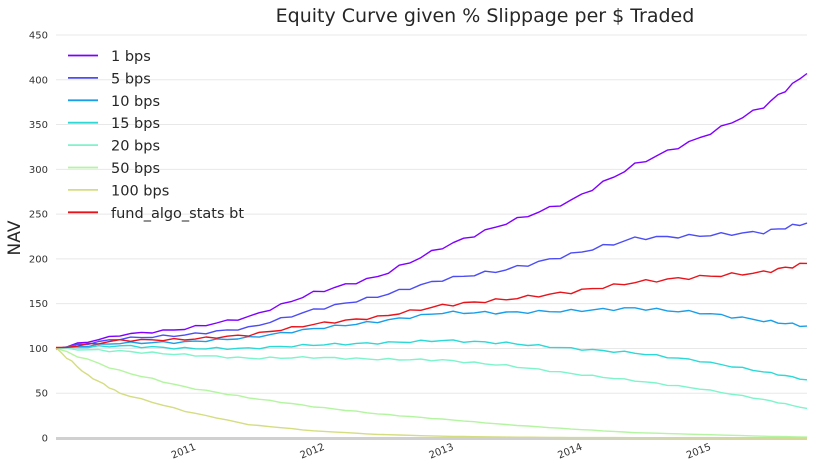  Describe the element at coordinates (140, 191) in the screenshot. I see `legend-entry: 100 bps` at that location.